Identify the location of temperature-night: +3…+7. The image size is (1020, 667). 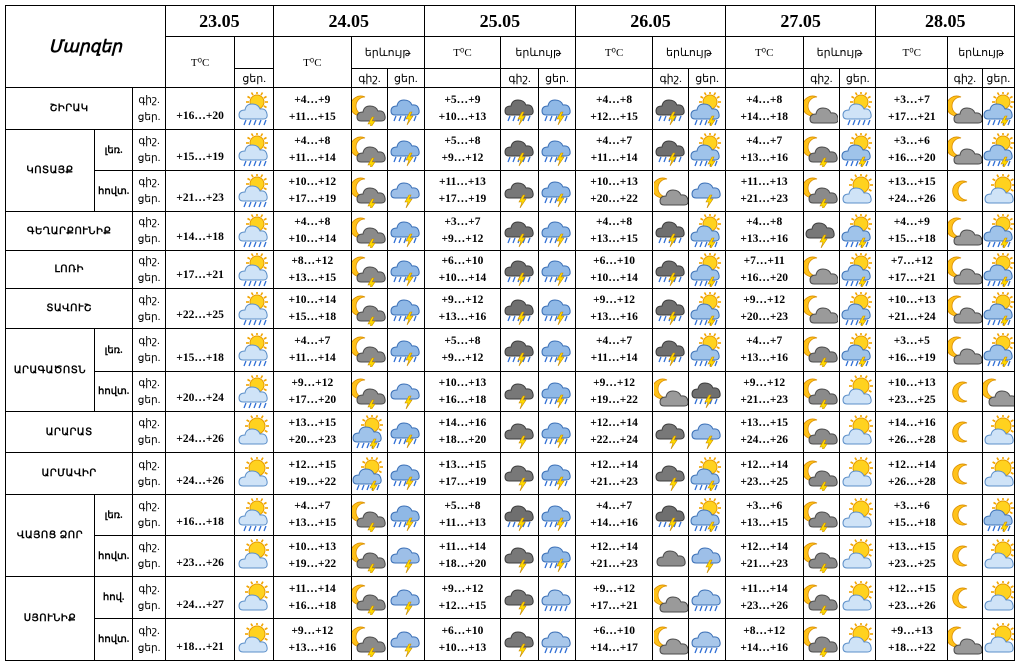
(911, 99).